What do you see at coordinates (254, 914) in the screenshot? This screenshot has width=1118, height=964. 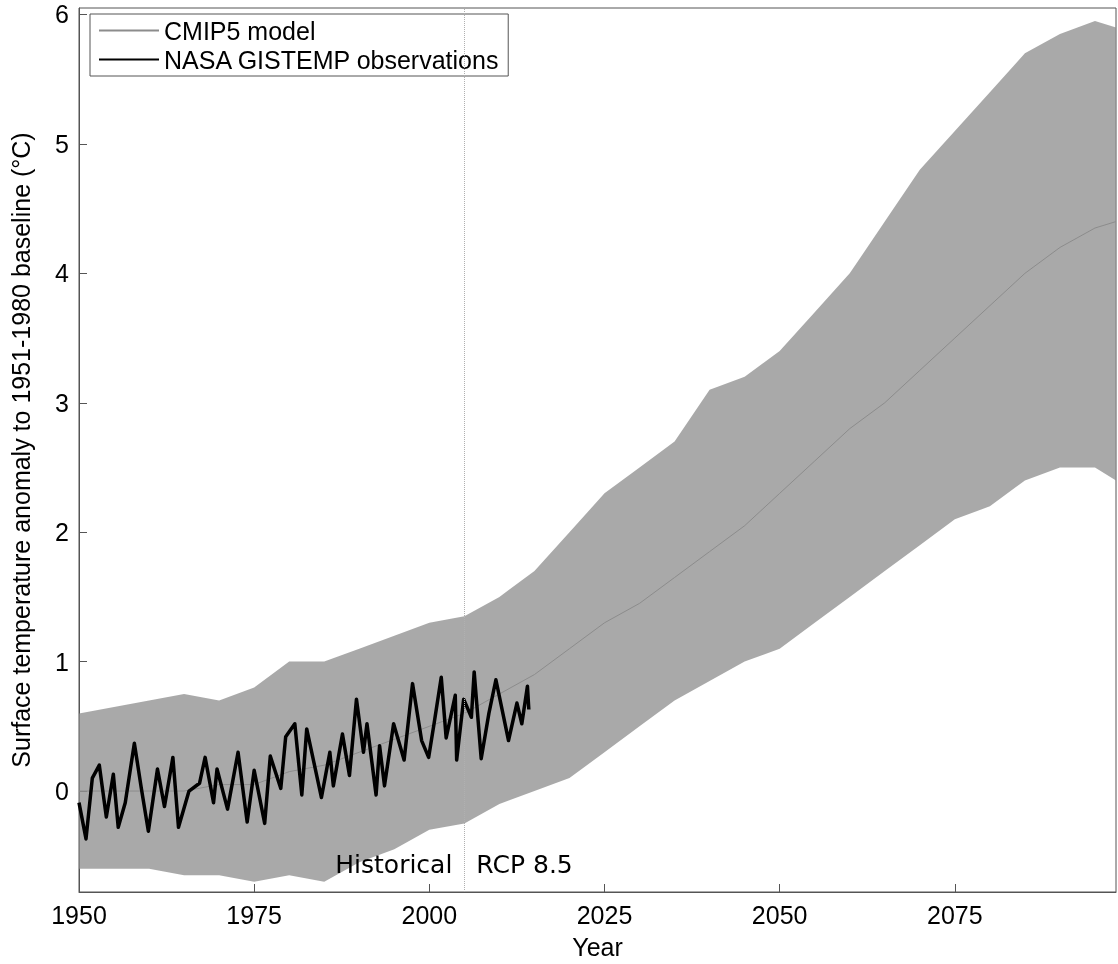 I see `x-tick-label: 1975` at bounding box center [254, 914].